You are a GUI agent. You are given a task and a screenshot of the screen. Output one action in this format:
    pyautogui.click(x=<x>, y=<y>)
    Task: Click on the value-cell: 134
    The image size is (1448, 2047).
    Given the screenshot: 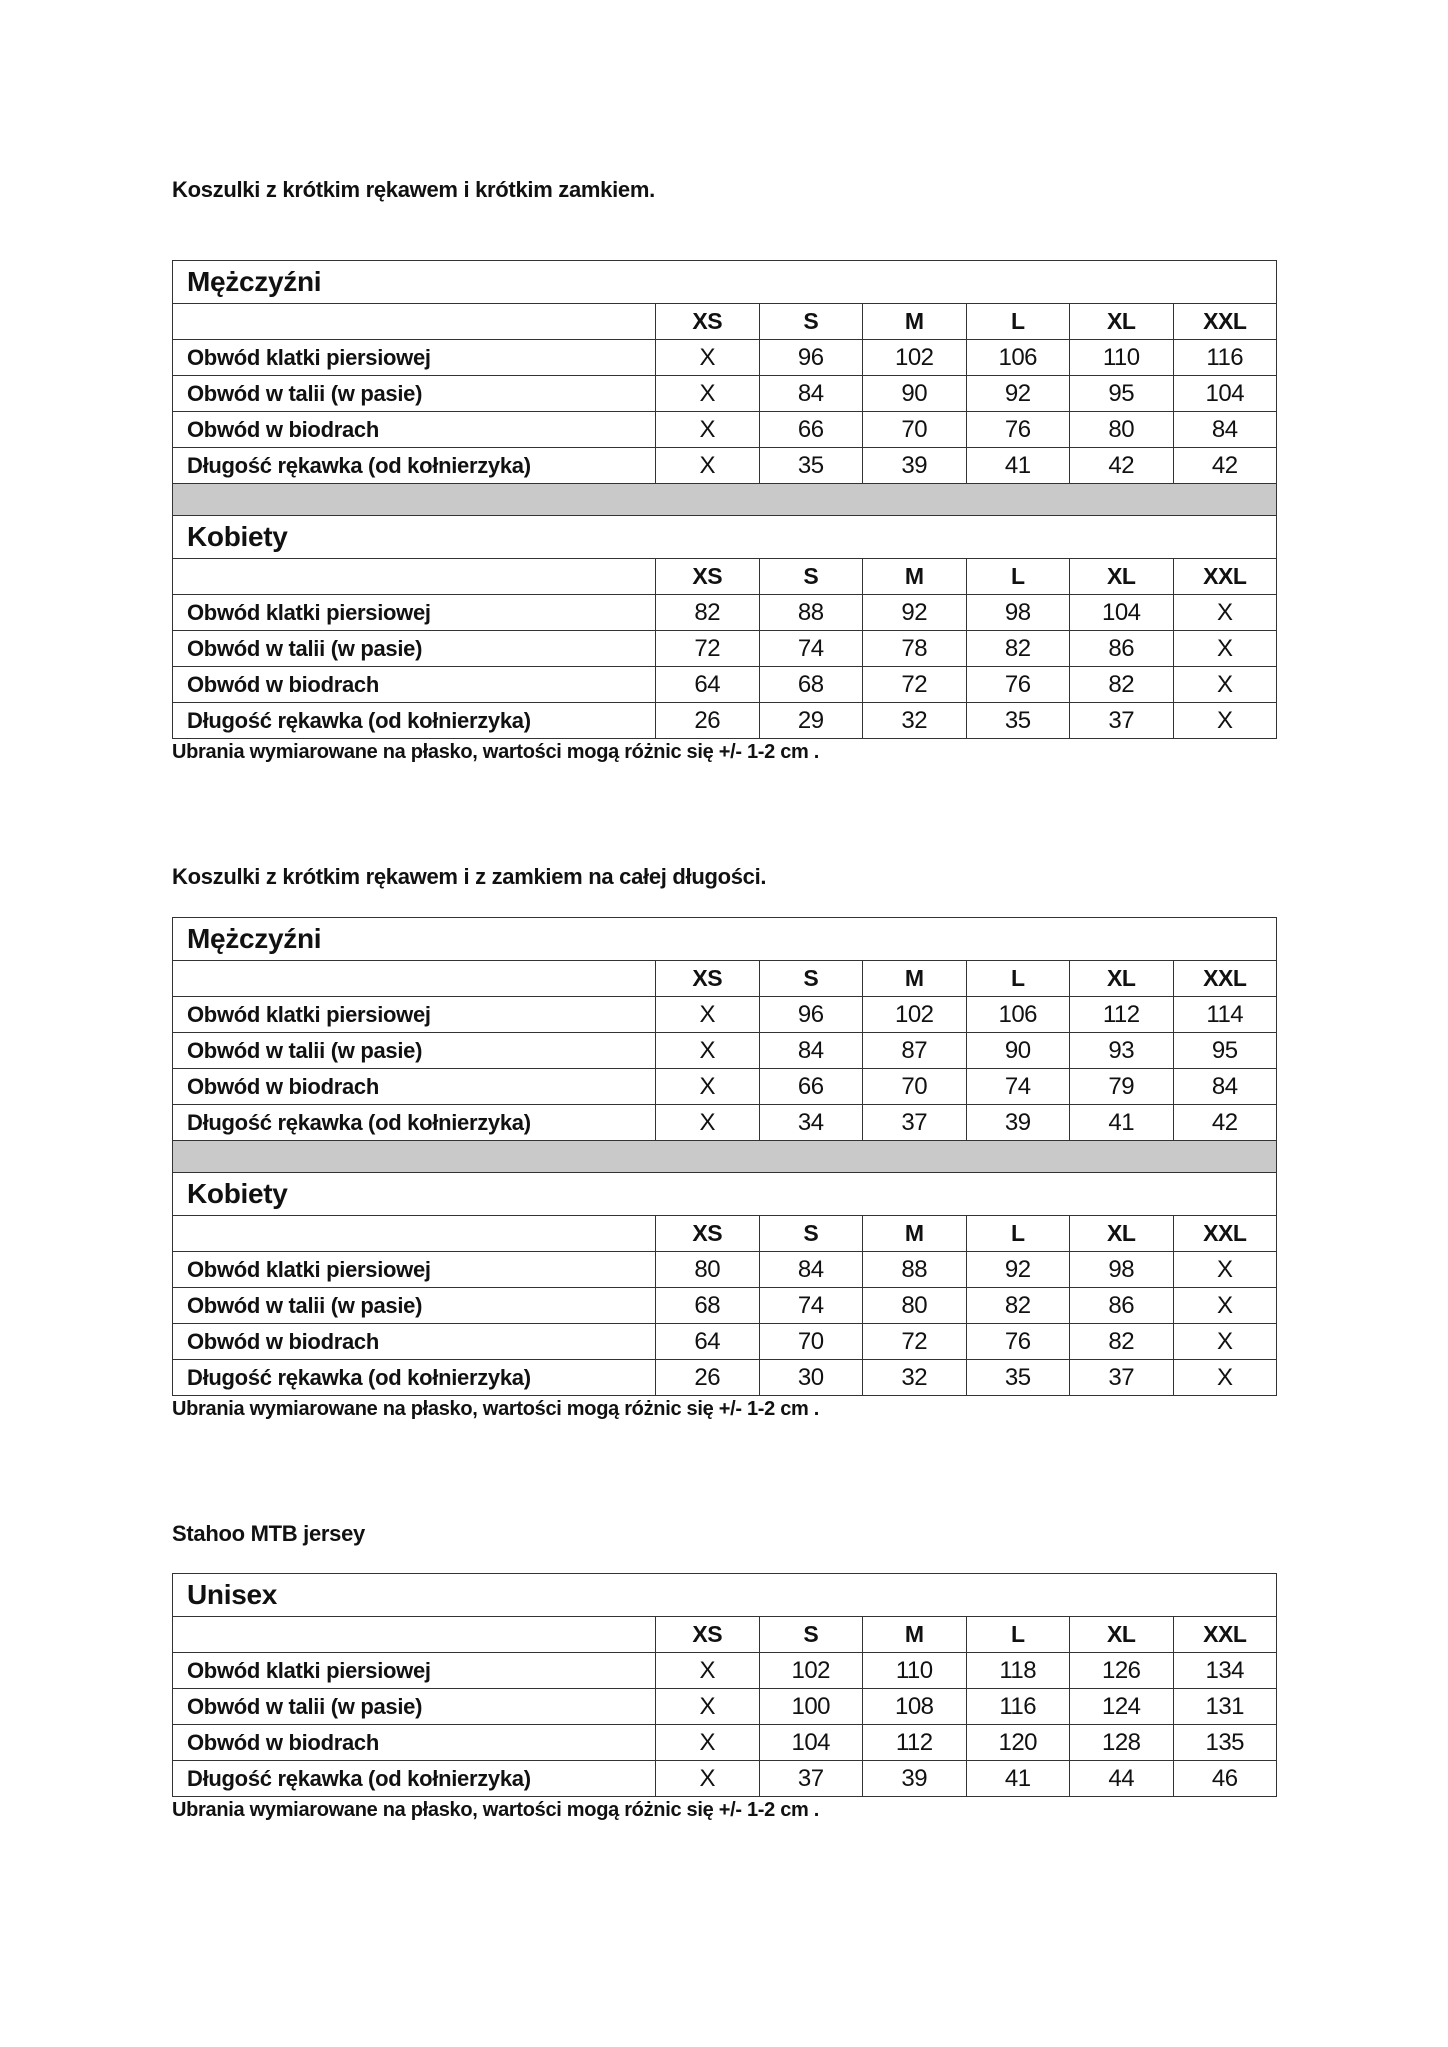 What is the action you would take?
    pyautogui.click(x=1225, y=1670)
    